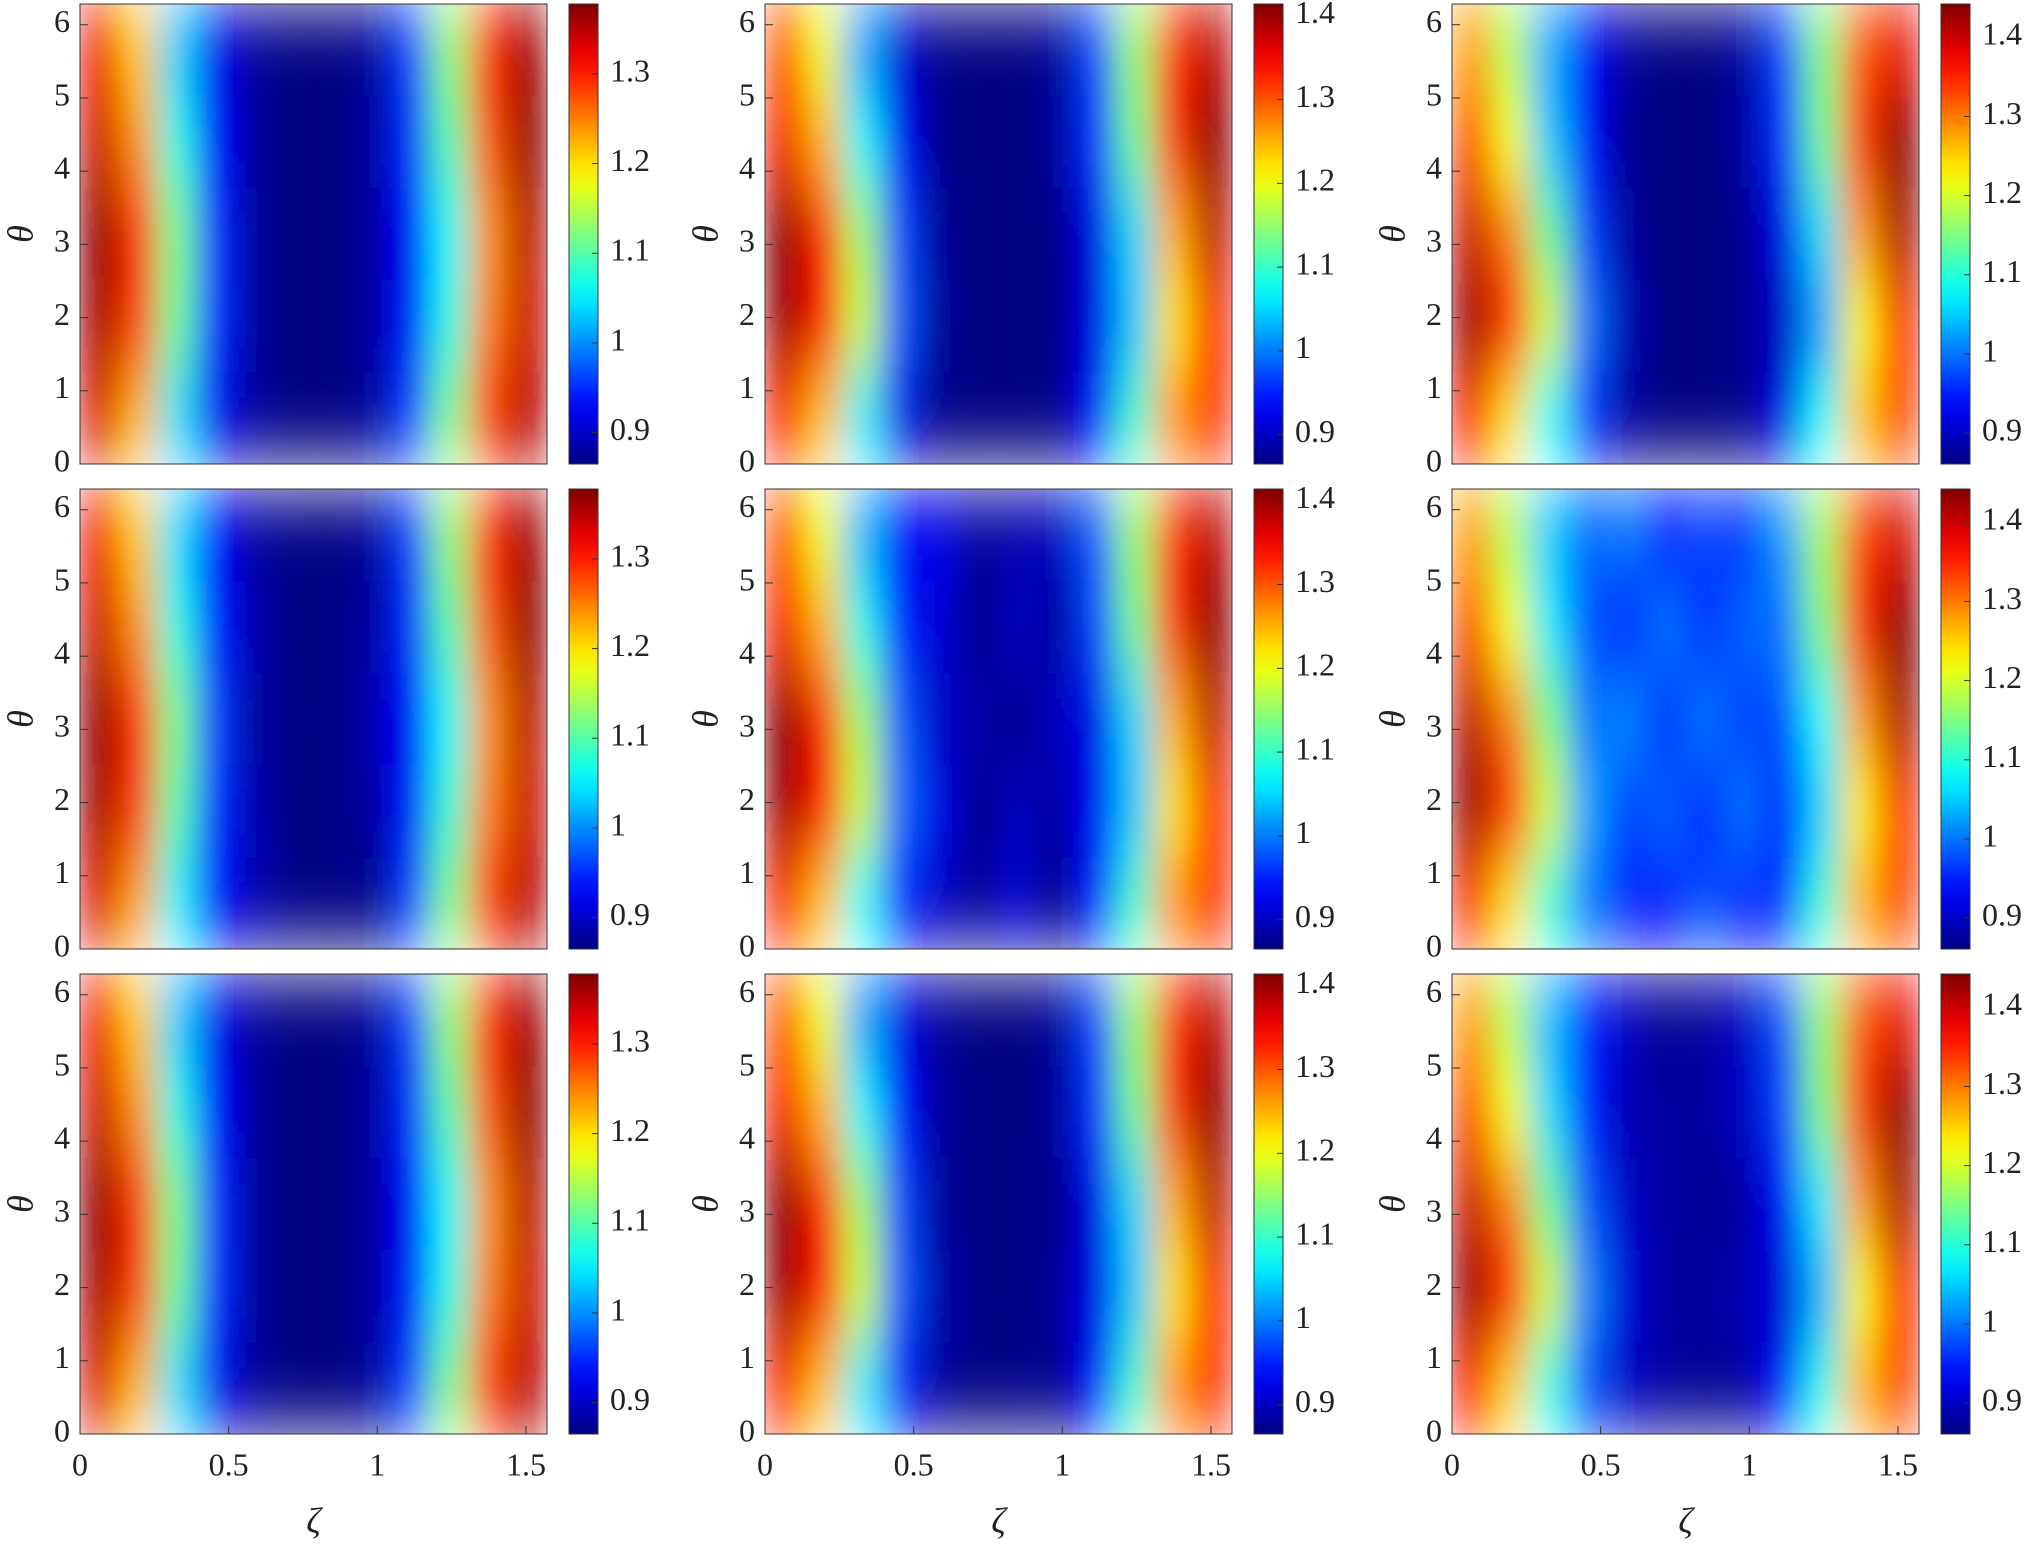 The height and width of the screenshot is (1550, 2027). Describe the element at coordinates (2002, 914) in the screenshot. I see `colorbar-tick-label: 0.9` at that location.